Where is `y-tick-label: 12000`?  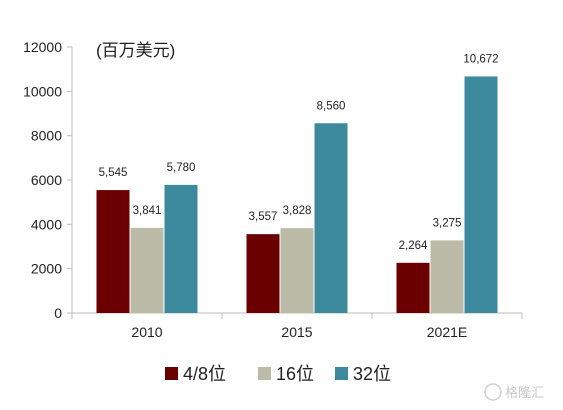
y-tick-label: 12000 is located at coordinates (42, 47).